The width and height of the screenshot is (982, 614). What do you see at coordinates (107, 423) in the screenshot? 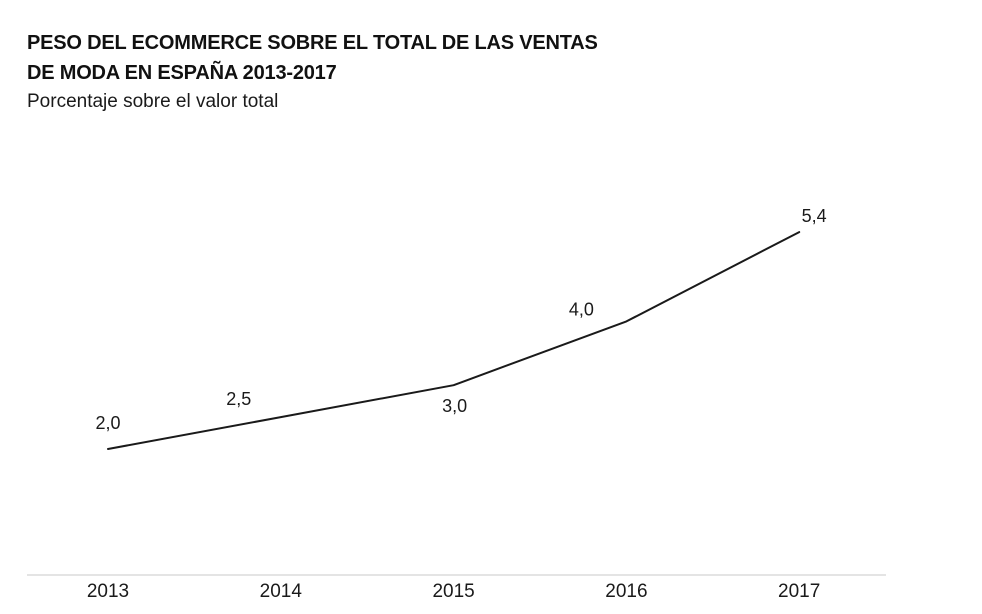
I see `data-point-label-2013: 2,0` at bounding box center [107, 423].